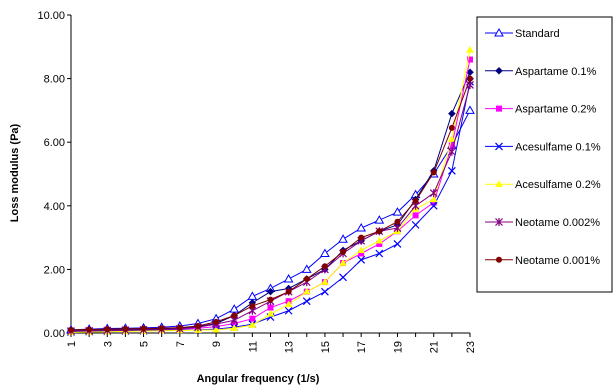 The height and width of the screenshot is (387, 615). I want to click on x-tick-label: 5, so click(145, 344).